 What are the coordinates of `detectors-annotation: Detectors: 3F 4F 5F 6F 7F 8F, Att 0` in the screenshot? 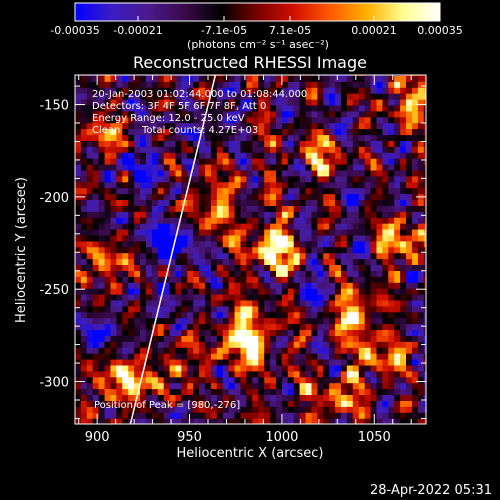 It's located at (179, 106).